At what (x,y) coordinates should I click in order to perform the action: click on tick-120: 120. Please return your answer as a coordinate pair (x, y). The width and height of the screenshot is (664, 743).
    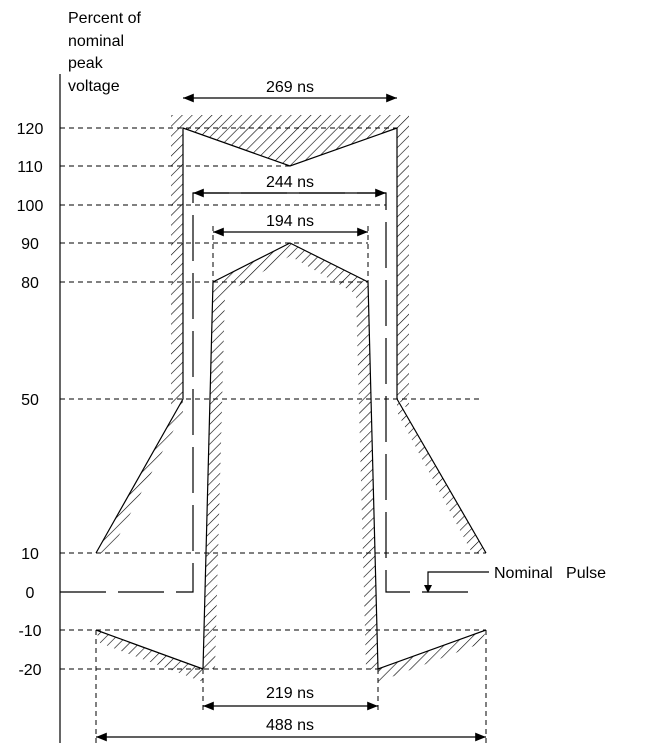
    Looking at the image, I should click on (30, 129).